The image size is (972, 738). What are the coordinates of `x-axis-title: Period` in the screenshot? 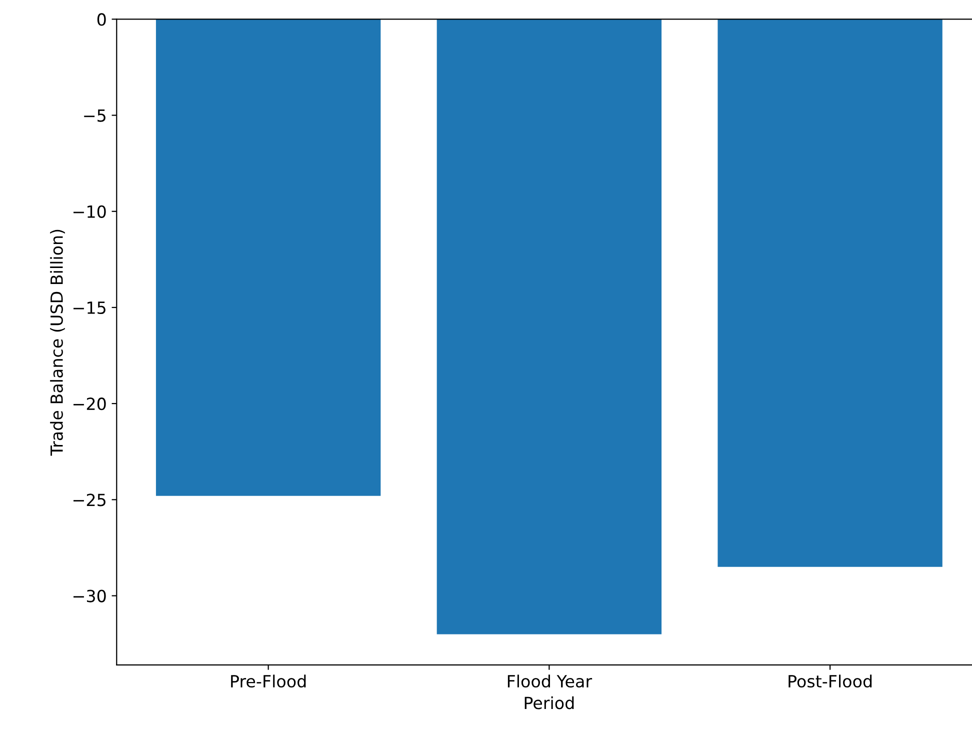 It's located at (549, 703).